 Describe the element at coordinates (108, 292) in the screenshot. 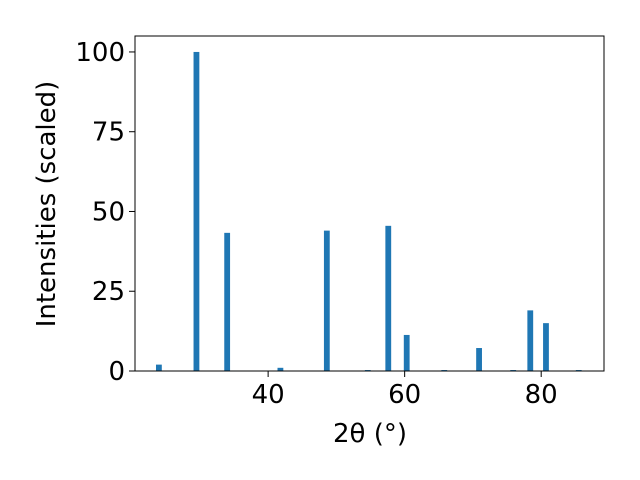

I see `y-tick-label: 25` at that location.